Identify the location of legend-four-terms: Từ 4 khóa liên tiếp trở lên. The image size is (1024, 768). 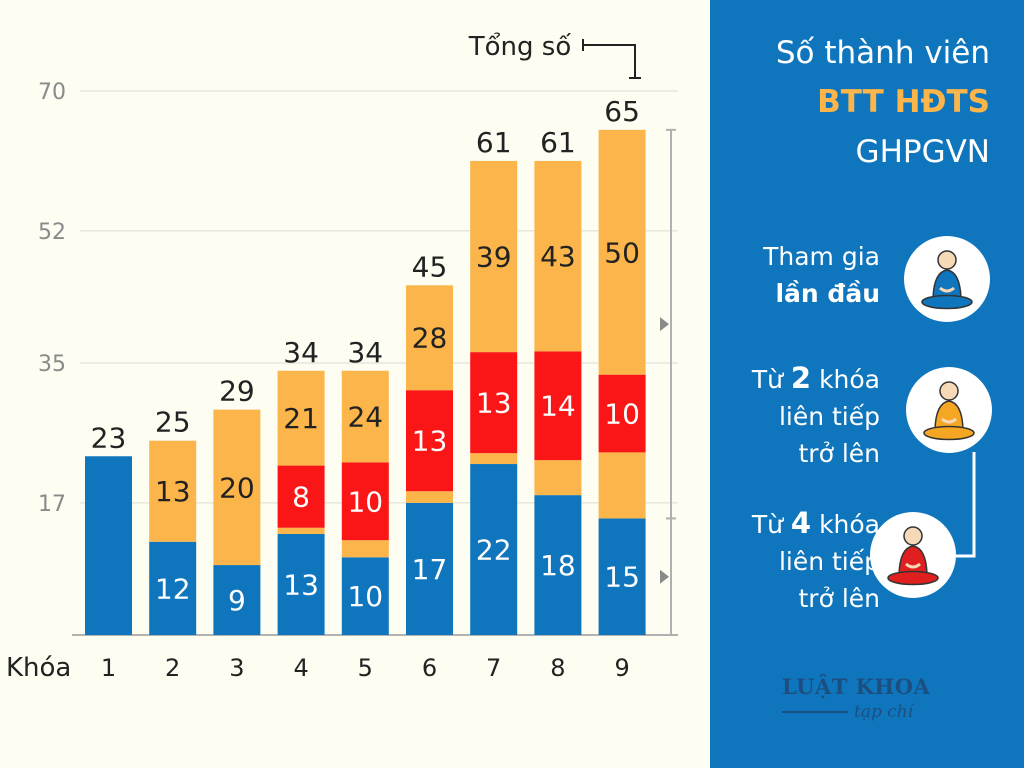
(816, 561).